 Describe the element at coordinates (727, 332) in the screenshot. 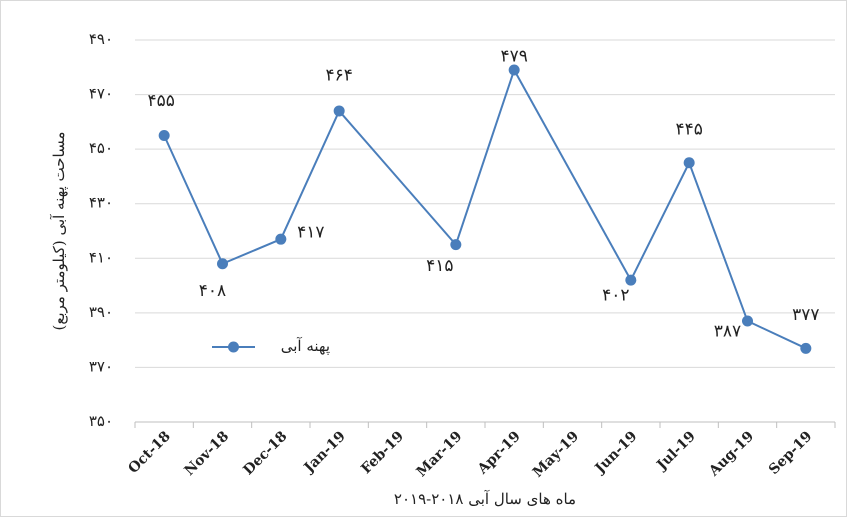

I see `data-label: ۳۸۷` at that location.